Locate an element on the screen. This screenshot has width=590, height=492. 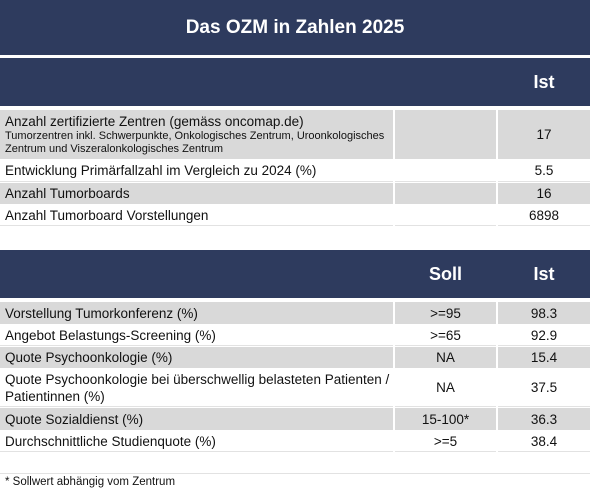
ist-value: 37.5 is located at coordinates (544, 388).